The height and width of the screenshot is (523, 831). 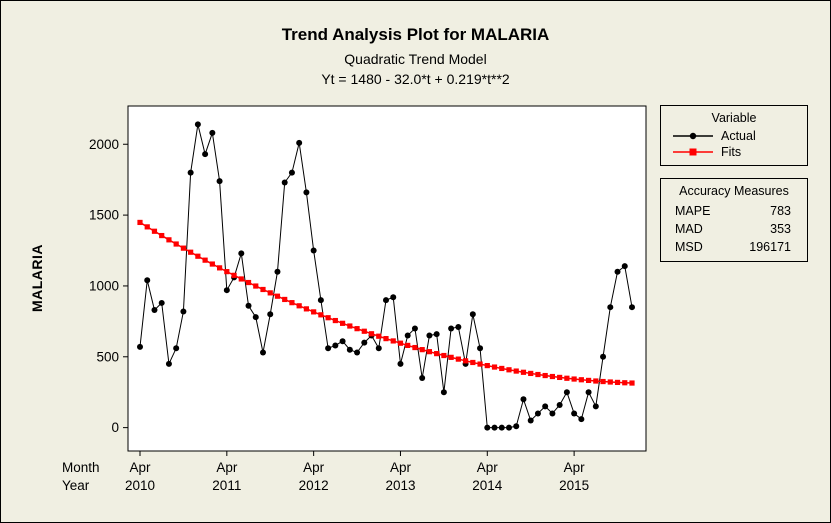 I want to click on accuracy-metric-value: 783, so click(x=780, y=211).